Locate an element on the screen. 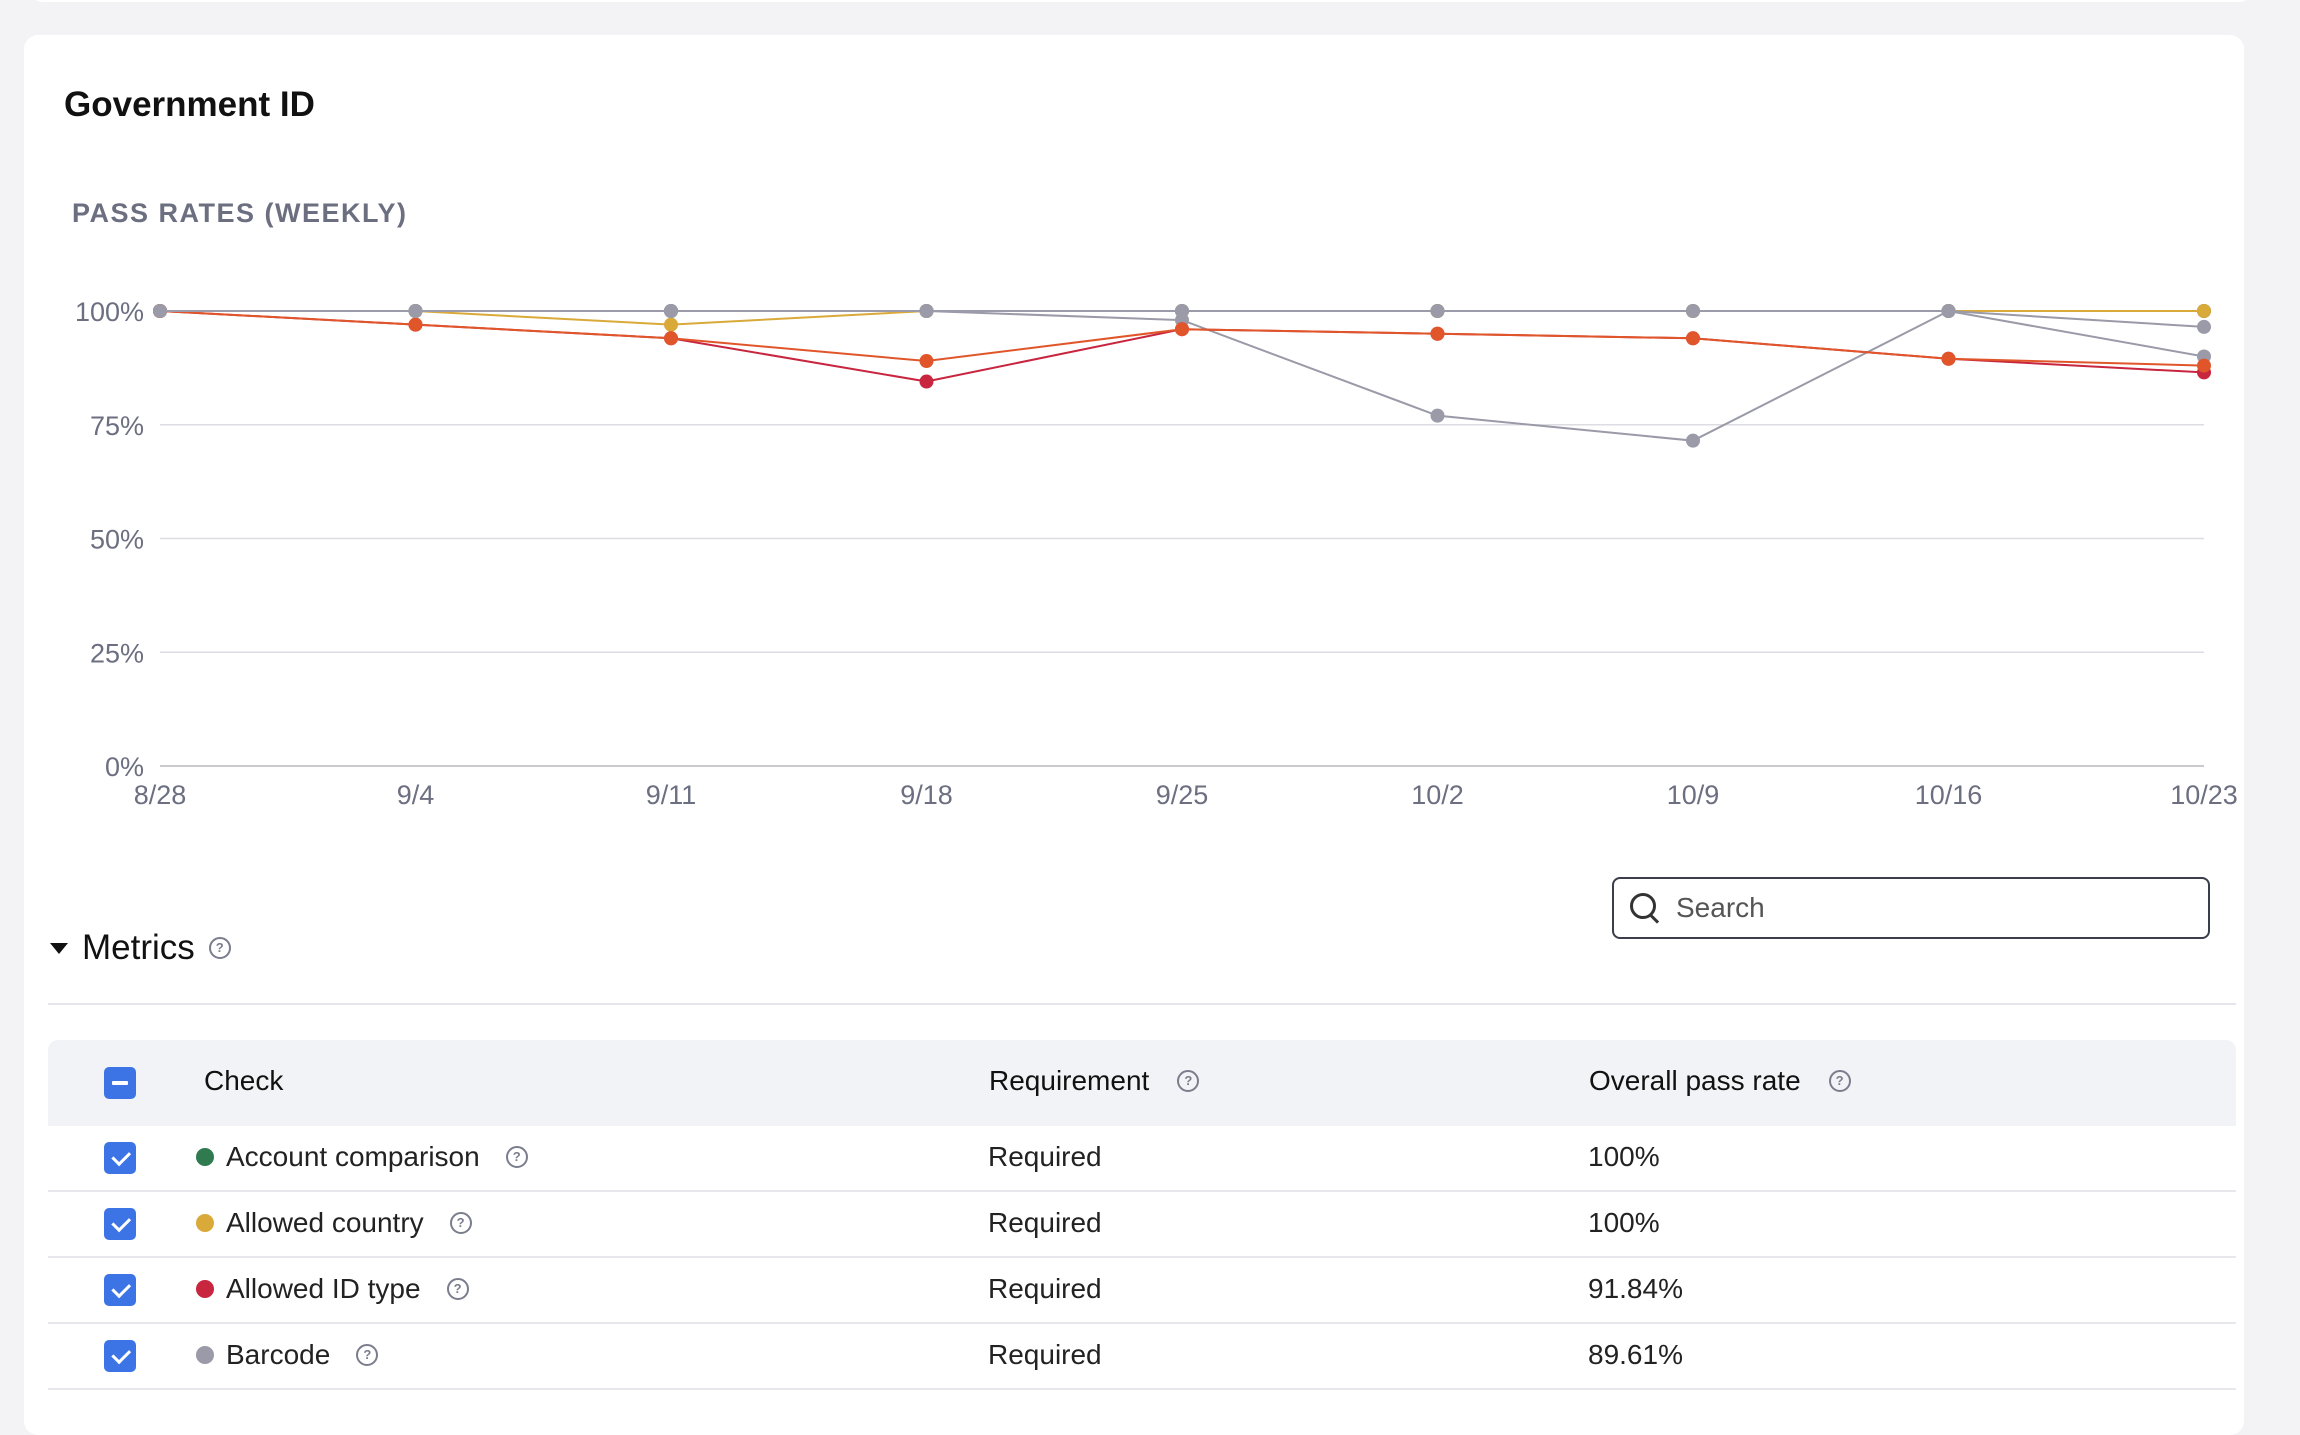 Image resolution: width=2300 pixels, height=1435 pixels. x-tick-label: 10/23 is located at coordinates (2204, 795).